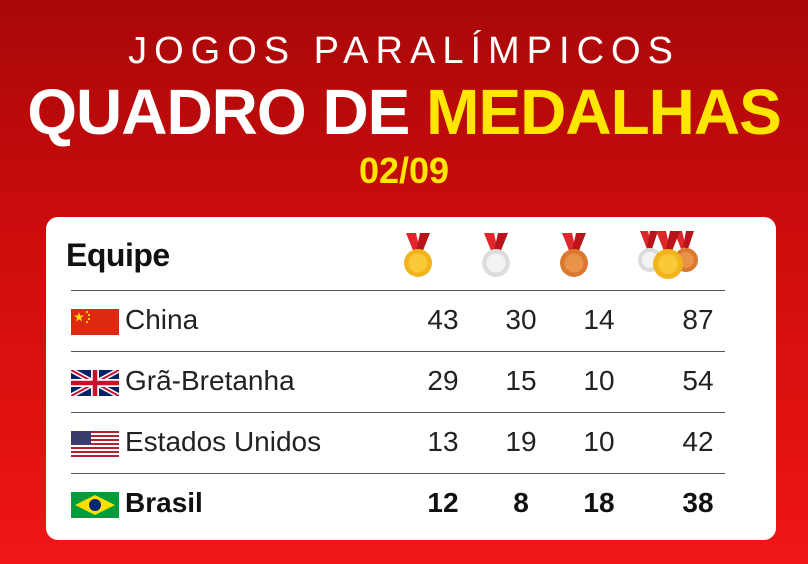 Image resolution: width=808 pixels, height=564 pixels. Describe the element at coordinates (698, 502) in the screenshot. I see `total-count: 38` at that location.